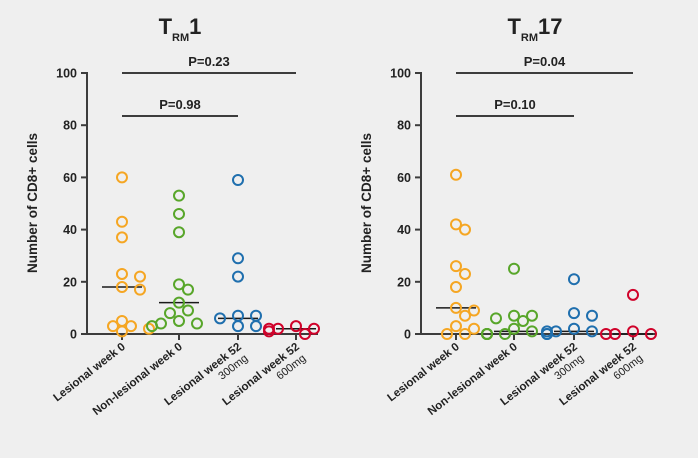  What do you see at coordinates (534, 29) in the screenshot?
I see `chart-title: TRM17` at bounding box center [534, 29].